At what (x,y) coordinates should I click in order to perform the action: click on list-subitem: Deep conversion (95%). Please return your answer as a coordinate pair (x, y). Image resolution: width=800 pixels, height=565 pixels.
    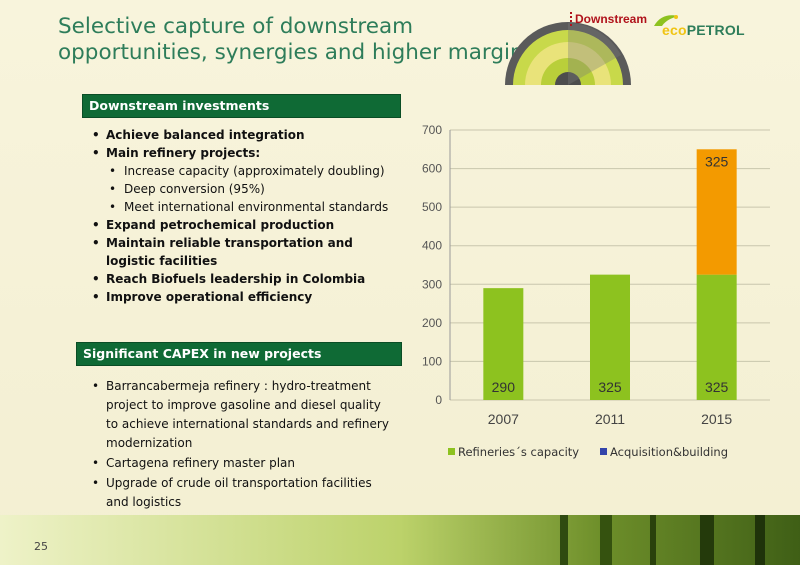
    Looking at the image, I should click on (240, 189).